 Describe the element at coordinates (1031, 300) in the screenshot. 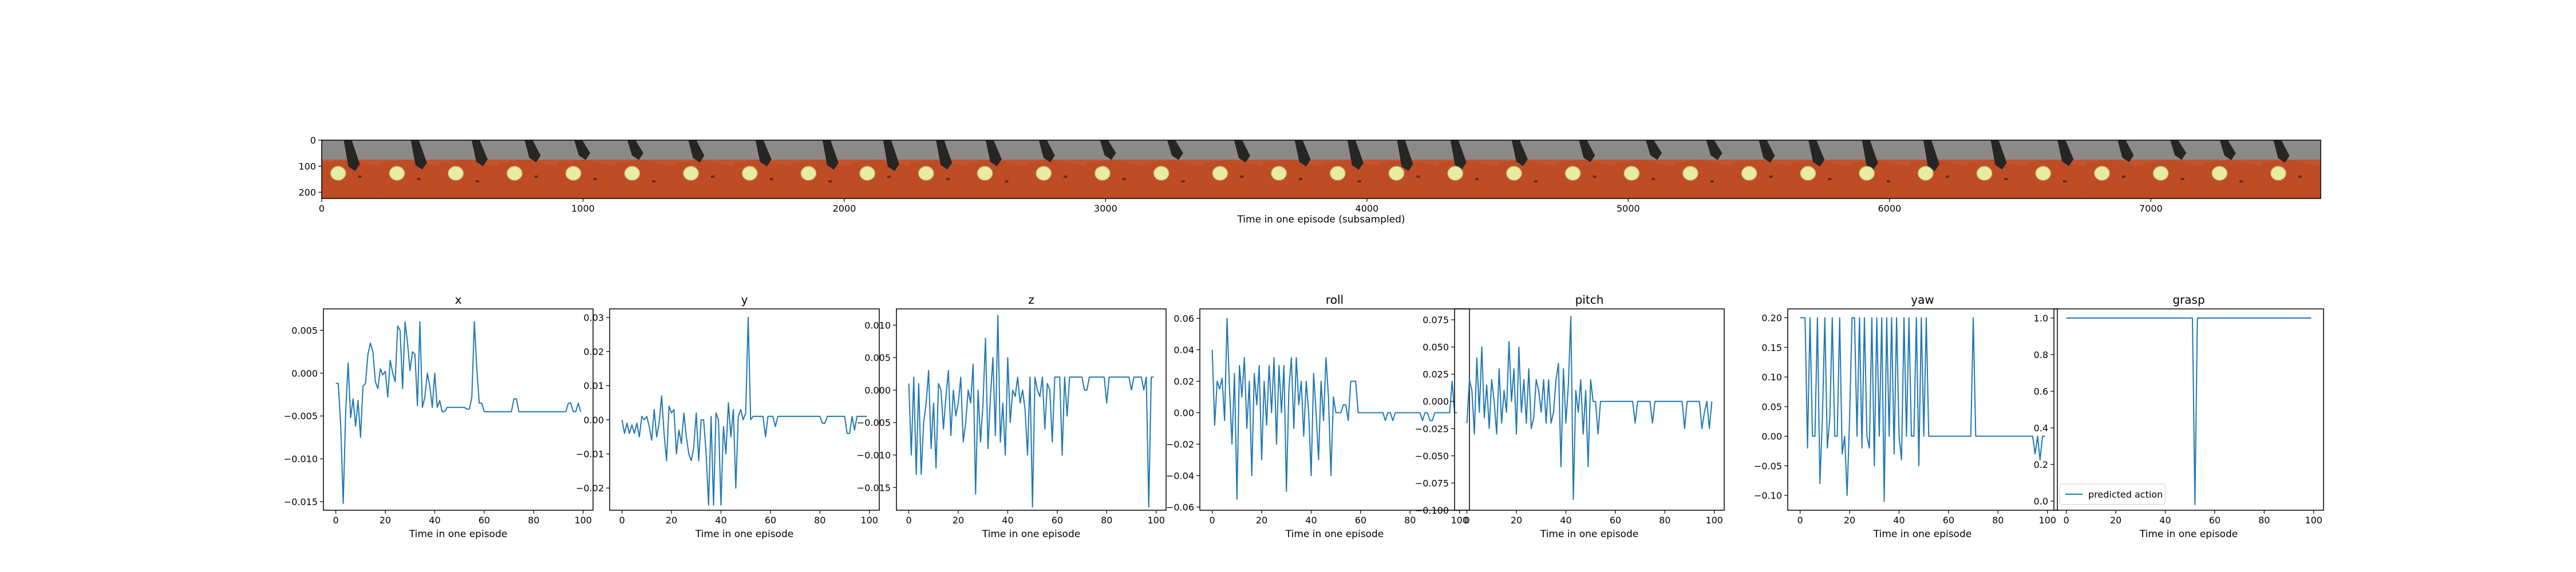

I see `chart-title: z` at that location.